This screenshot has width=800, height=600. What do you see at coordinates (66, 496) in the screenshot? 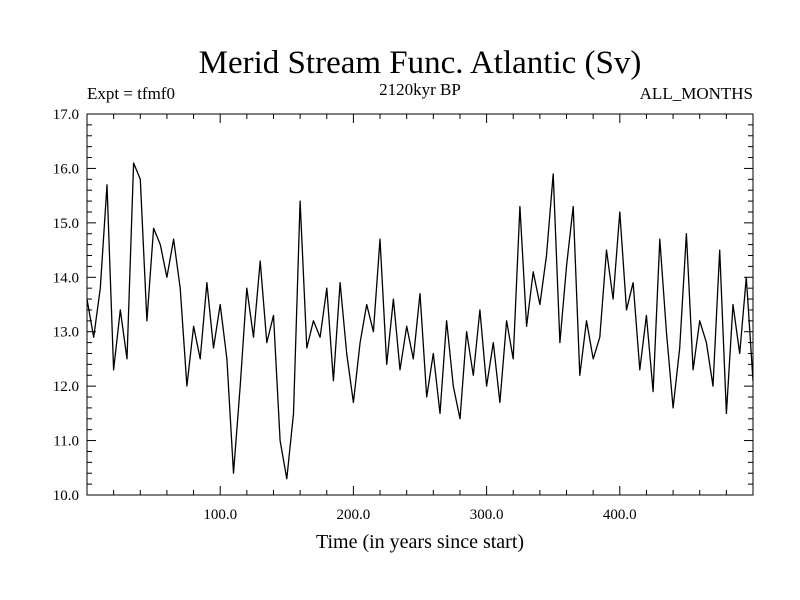
I see `y-tick-label: 10.0` at bounding box center [66, 496].